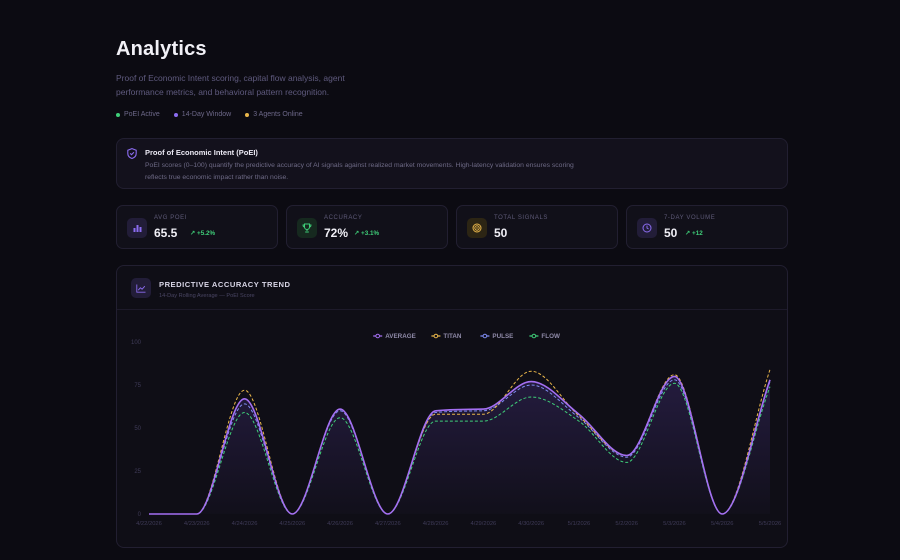  I want to click on trophy-icon, so click(307, 228).